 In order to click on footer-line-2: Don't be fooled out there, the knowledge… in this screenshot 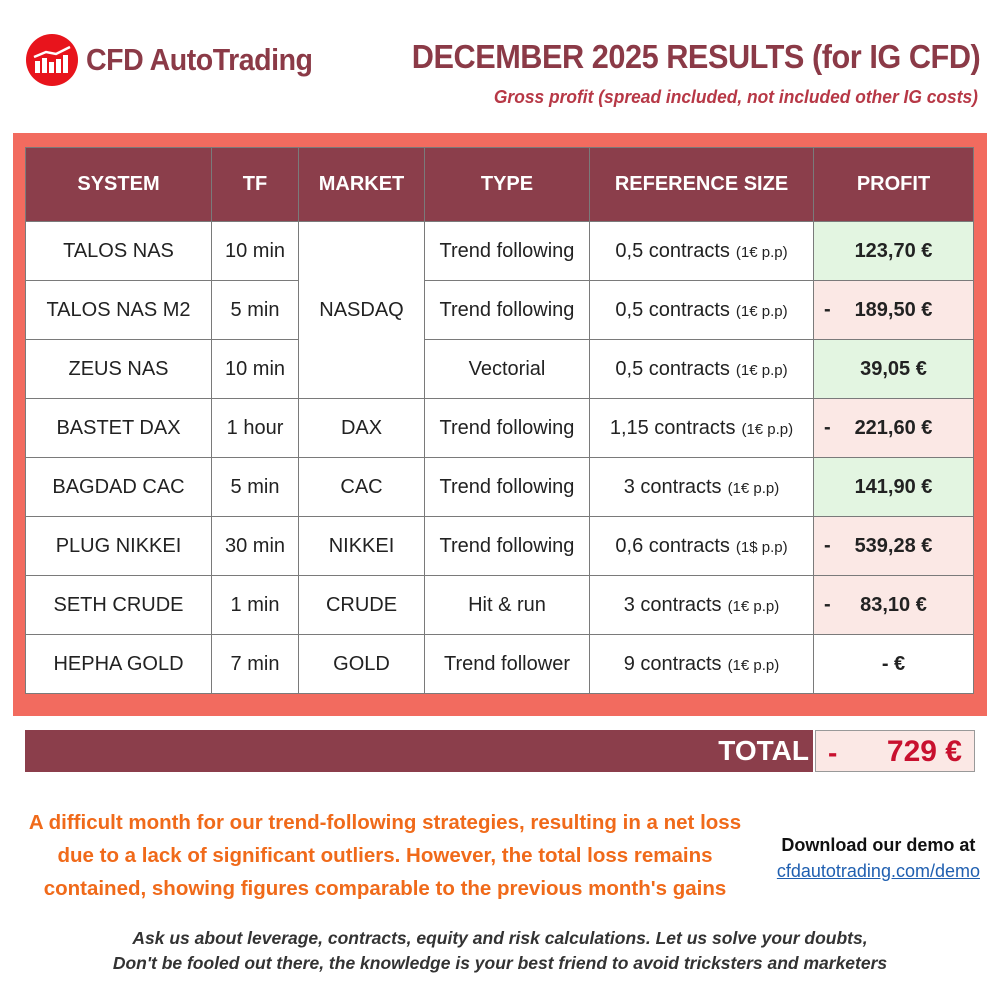, I will do `click(500, 963)`.